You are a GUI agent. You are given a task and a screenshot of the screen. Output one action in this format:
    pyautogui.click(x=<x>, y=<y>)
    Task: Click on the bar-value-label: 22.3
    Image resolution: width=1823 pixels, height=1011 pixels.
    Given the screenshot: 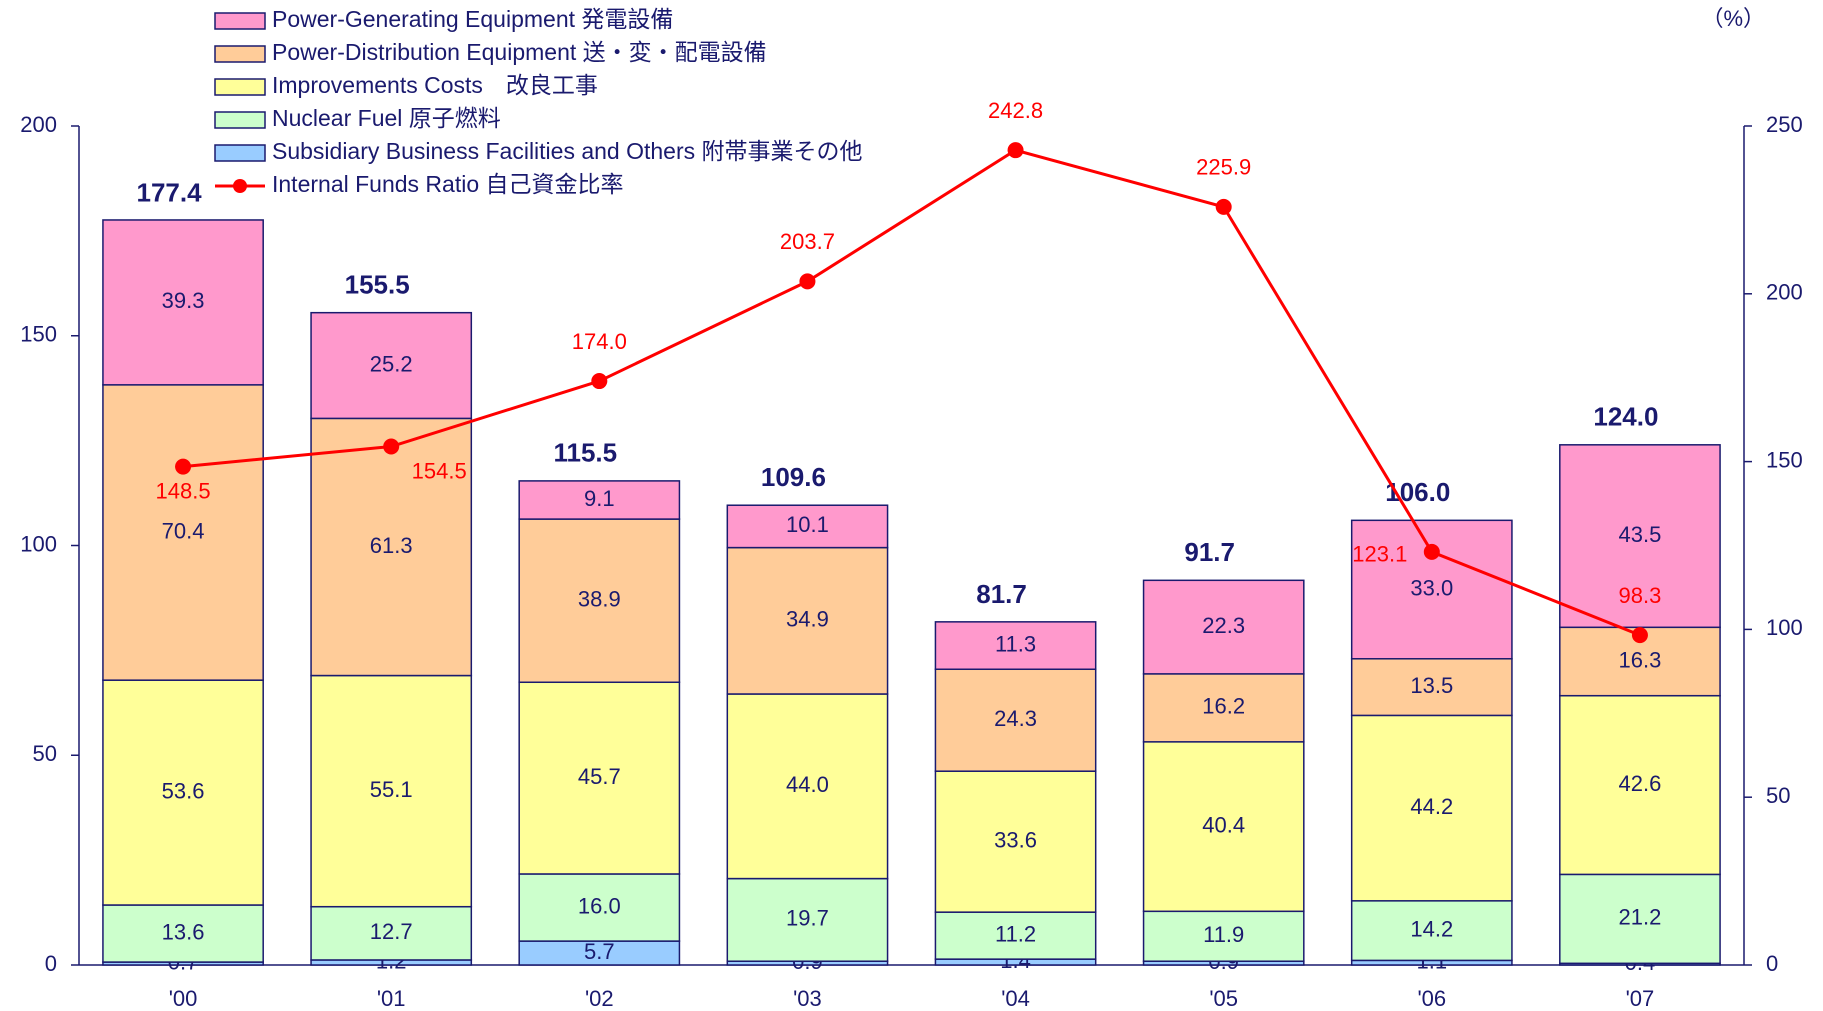 What is the action you would take?
    pyautogui.click(x=1223, y=625)
    